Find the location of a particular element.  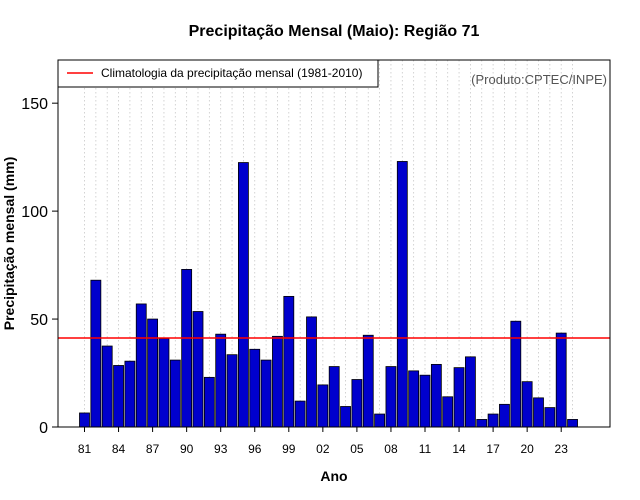

bar-2015 is located at coordinates (470, 392).